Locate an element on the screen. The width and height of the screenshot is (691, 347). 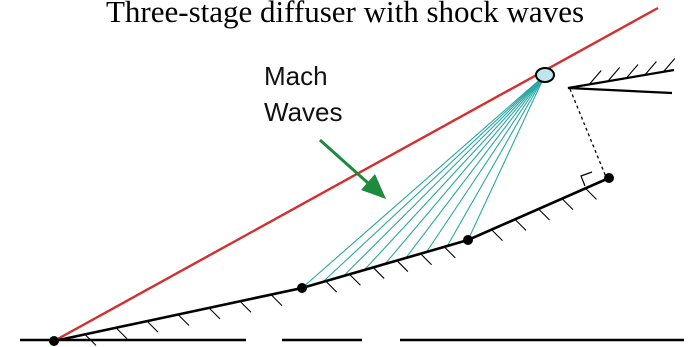
cowl-surface is located at coordinates (621, 81).